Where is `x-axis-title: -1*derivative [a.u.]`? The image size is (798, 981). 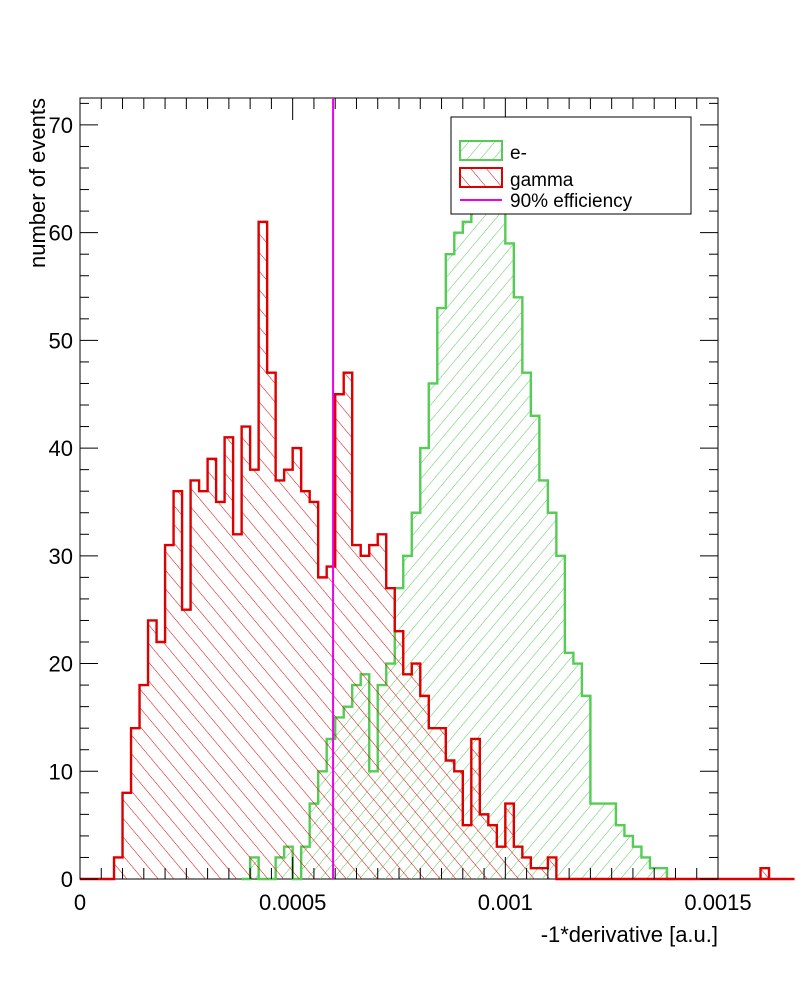
x-axis-title: -1*derivative [a.u.] is located at coordinates (629, 934).